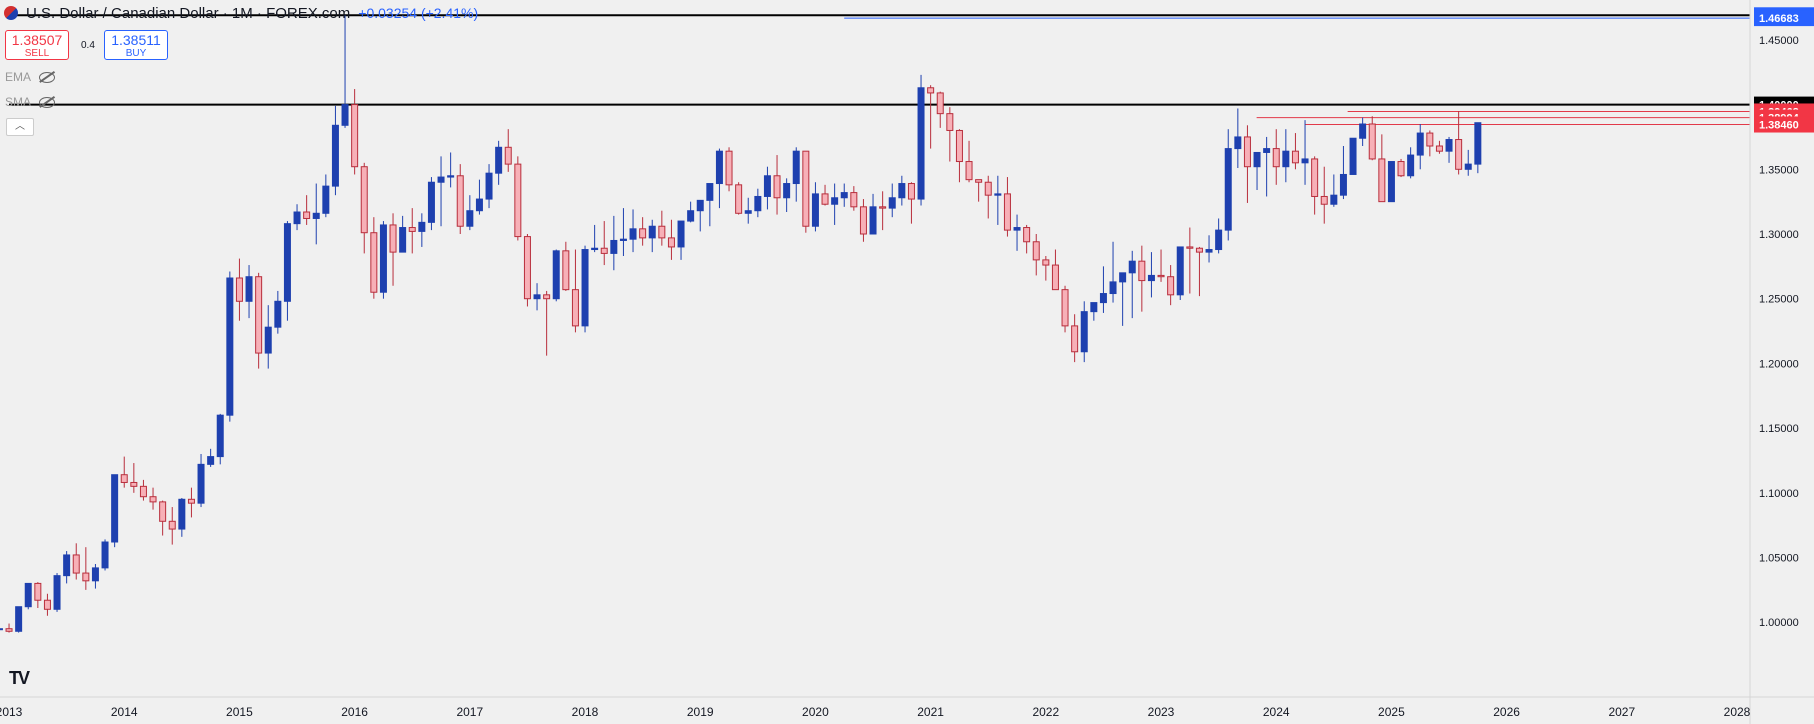  What do you see at coordinates (124, 712) in the screenshot?
I see `time-tick-label: 2014` at bounding box center [124, 712].